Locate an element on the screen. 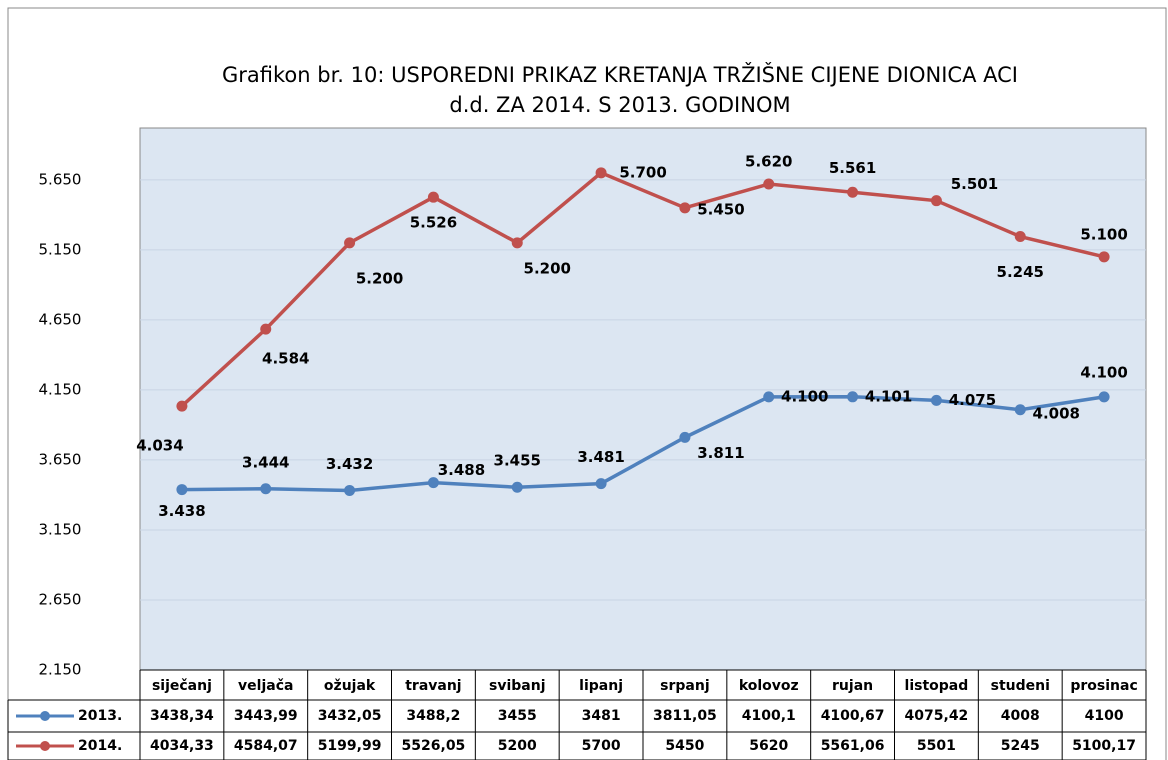 This screenshot has width=1168, height=760. table-cell: 3455 is located at coordinates (517, 716).